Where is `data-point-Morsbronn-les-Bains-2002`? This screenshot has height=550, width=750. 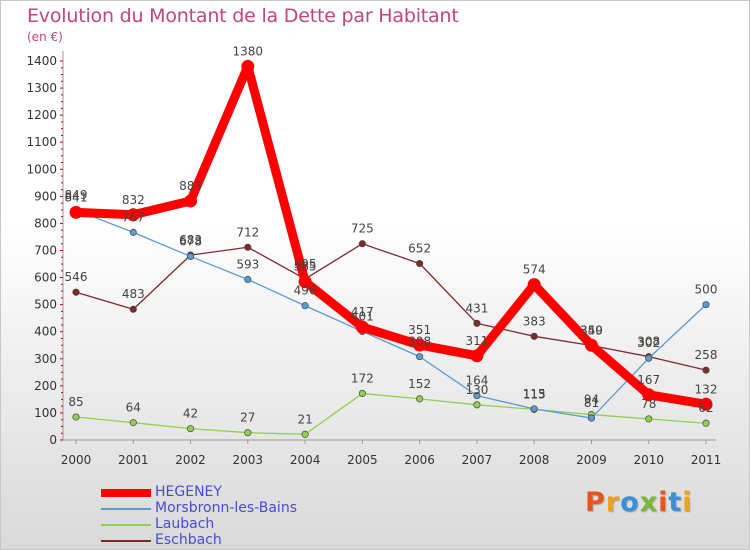 data-point-Morsbronn-les-Bains-2002 is located at coordinates (190, 256).